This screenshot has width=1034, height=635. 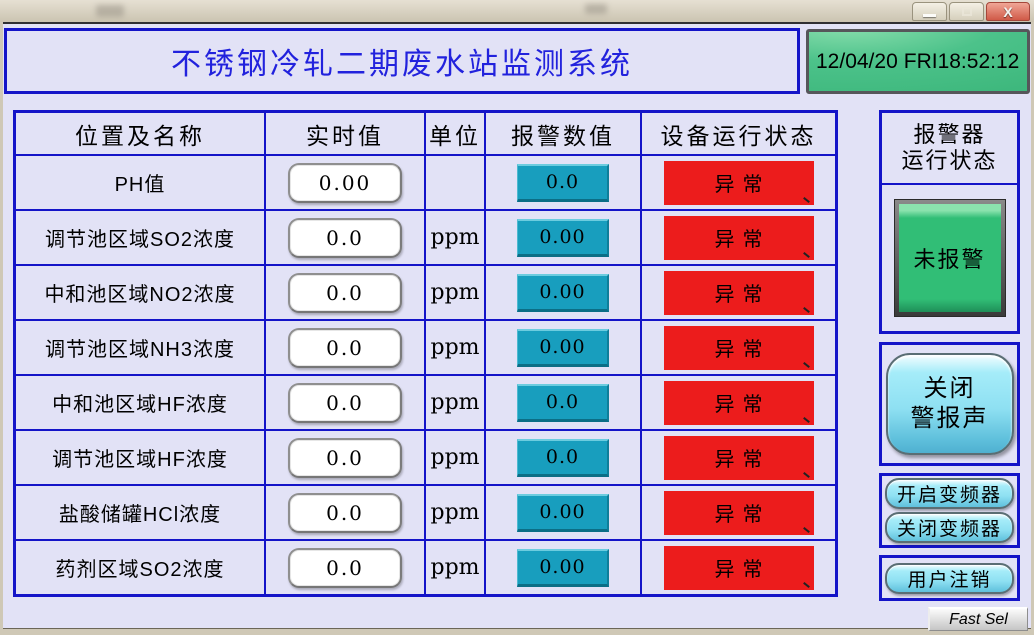 I want to click on minimize-button, so click(x=929, y=11).